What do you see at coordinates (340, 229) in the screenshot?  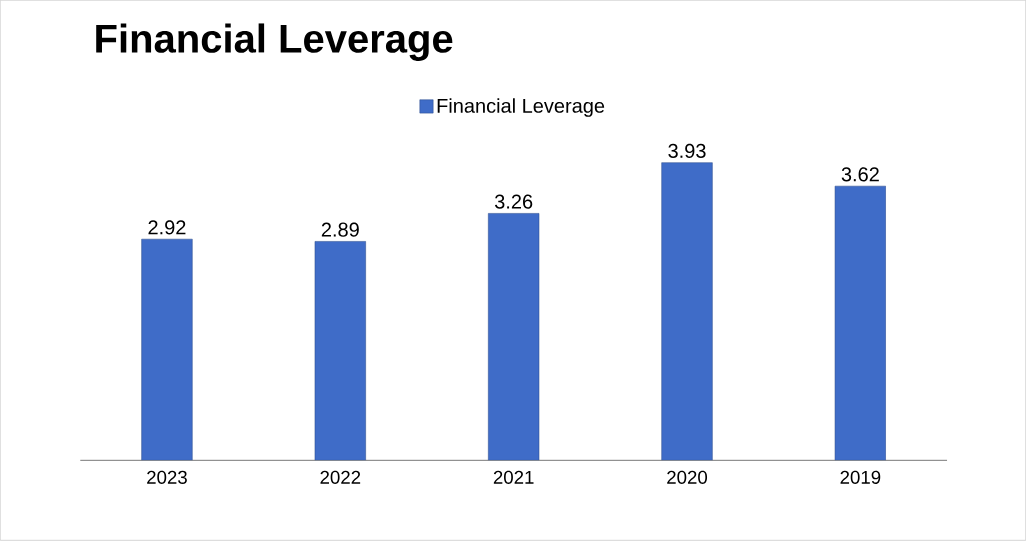 I see `data-label: 2.89` at bounding box center [340, 229].